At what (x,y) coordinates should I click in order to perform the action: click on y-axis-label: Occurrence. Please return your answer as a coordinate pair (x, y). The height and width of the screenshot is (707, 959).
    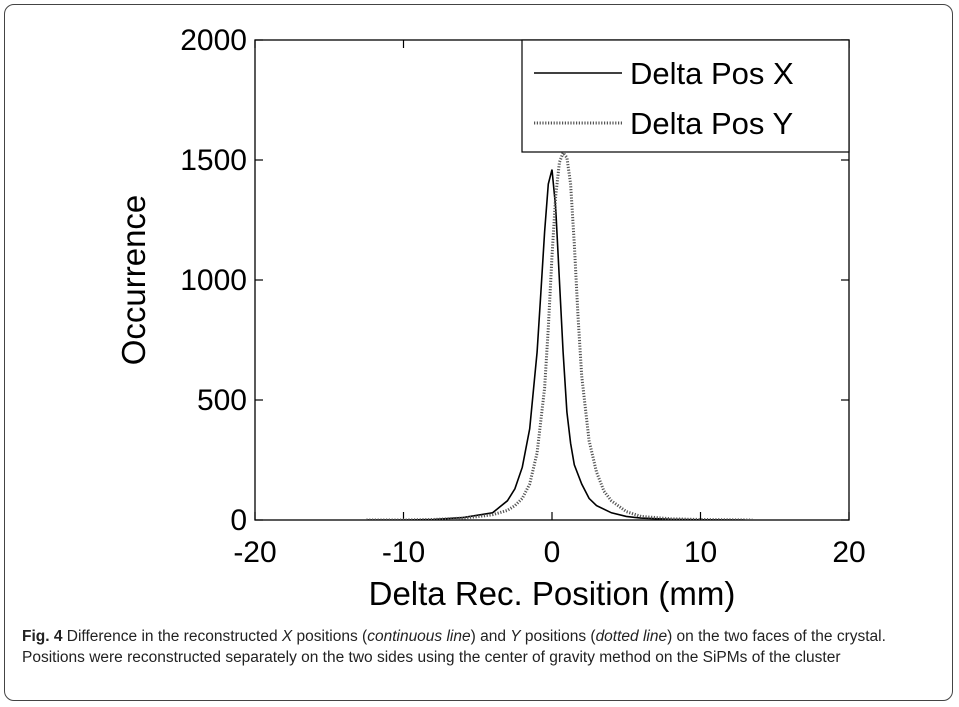
    Looking at the image, I should click on (133, 280).